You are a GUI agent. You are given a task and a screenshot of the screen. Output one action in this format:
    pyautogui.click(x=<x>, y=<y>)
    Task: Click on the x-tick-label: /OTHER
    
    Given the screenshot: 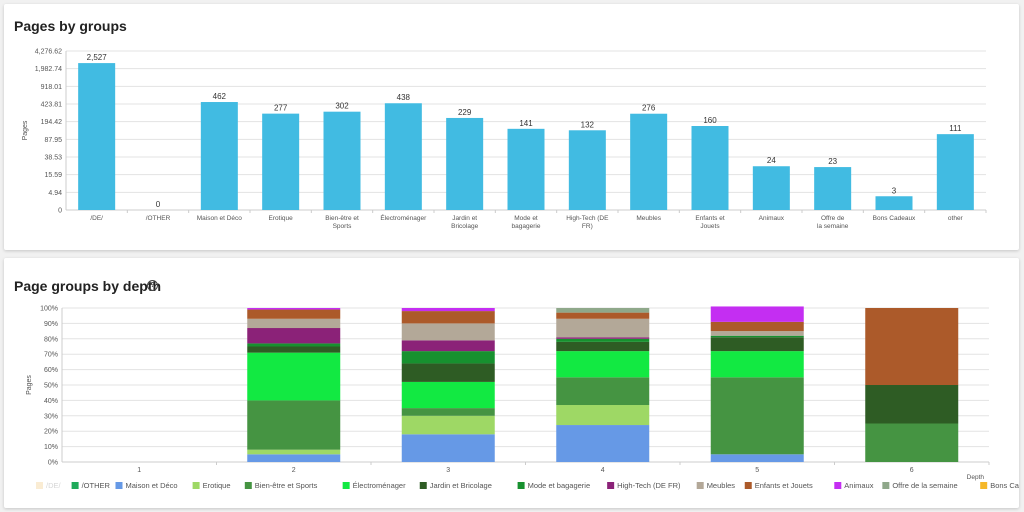 What is the action you would take?
    pyautogui.click(x=158, y=218)
    